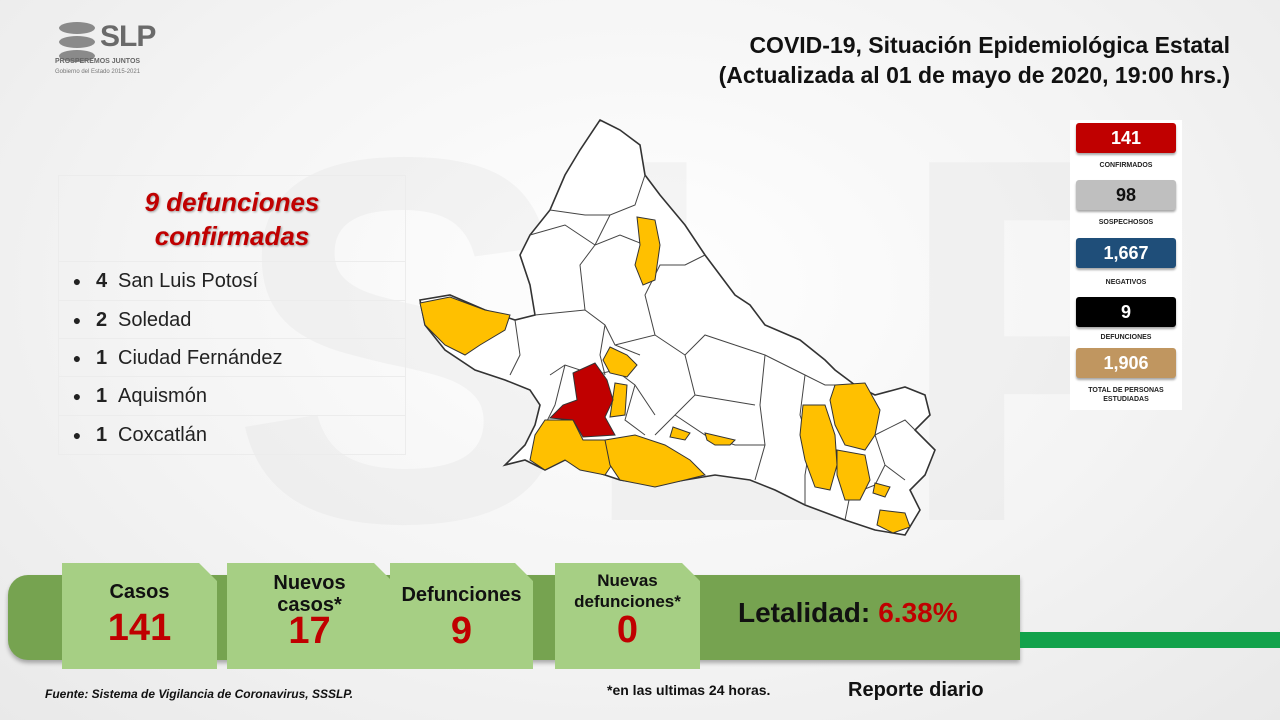  What do you see at coordinates (1126, 282) in the screenshot?
I see `stat-negativos-label: NEGATIVOS` at bounding box center [1126, 282].